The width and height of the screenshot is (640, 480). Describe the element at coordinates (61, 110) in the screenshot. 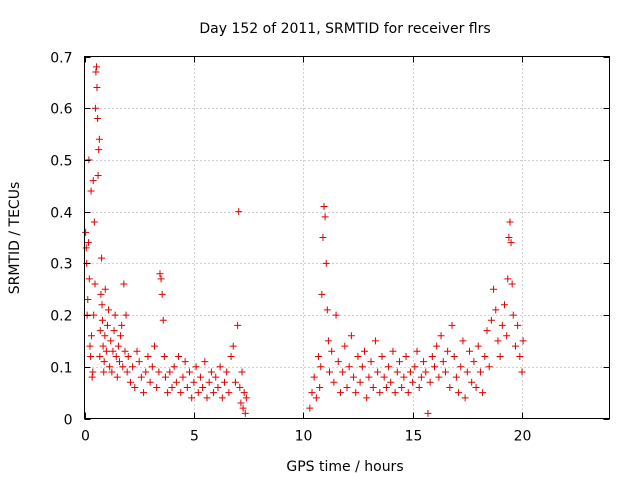

I see `y-tick-label: 0.6` at that location.